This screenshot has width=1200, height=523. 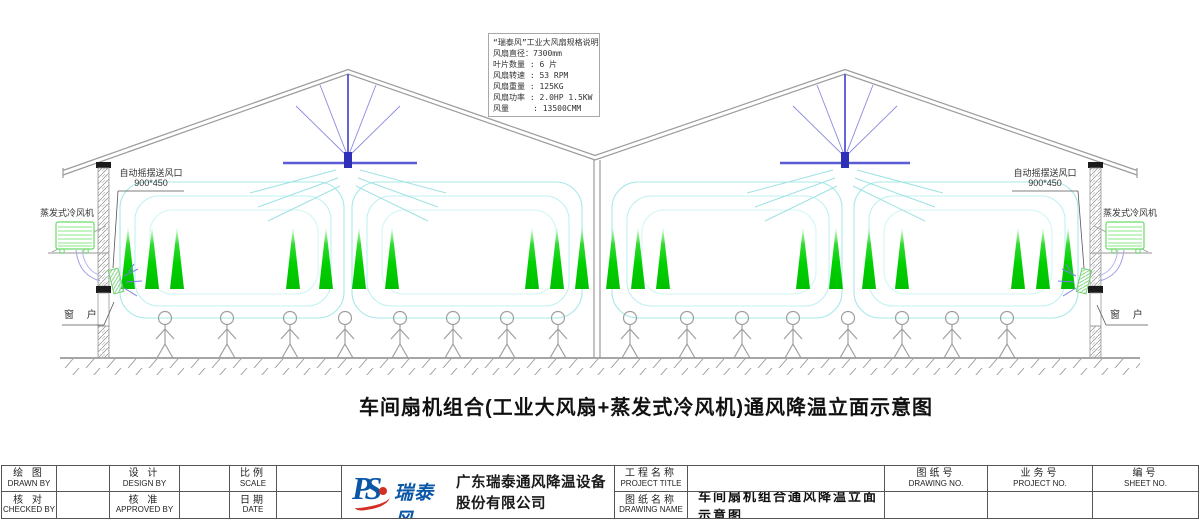 What do you see at coordinates (646, 408) in the screenshot?
I see `drawing-main-title: 车间扇机组合(工业大风扇+蒸发式冷风机)通风降温立面示意图` at bounding box center [646, 408].